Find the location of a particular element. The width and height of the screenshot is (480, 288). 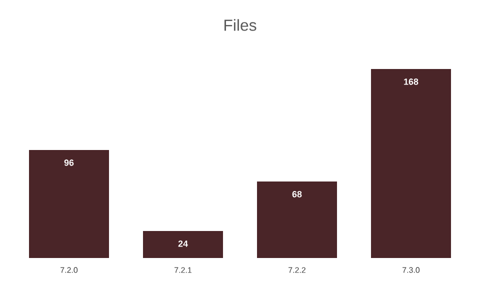

chart-title: Files is located at coordinates (240, 25).